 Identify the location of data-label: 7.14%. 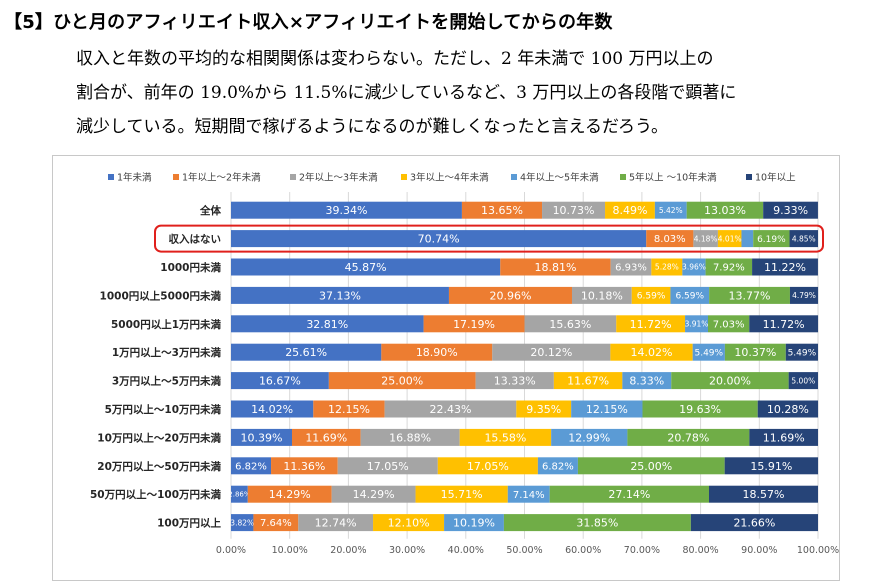
(529, 495).